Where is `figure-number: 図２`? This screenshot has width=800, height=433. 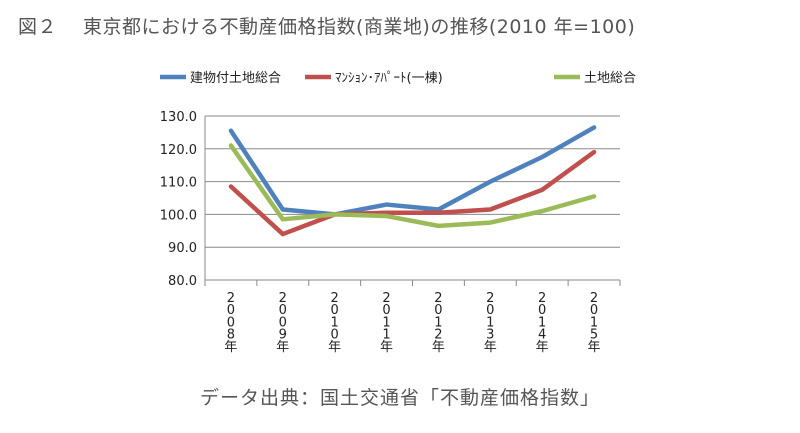
figure-number: 図２ is located at coordinates (38, 27).